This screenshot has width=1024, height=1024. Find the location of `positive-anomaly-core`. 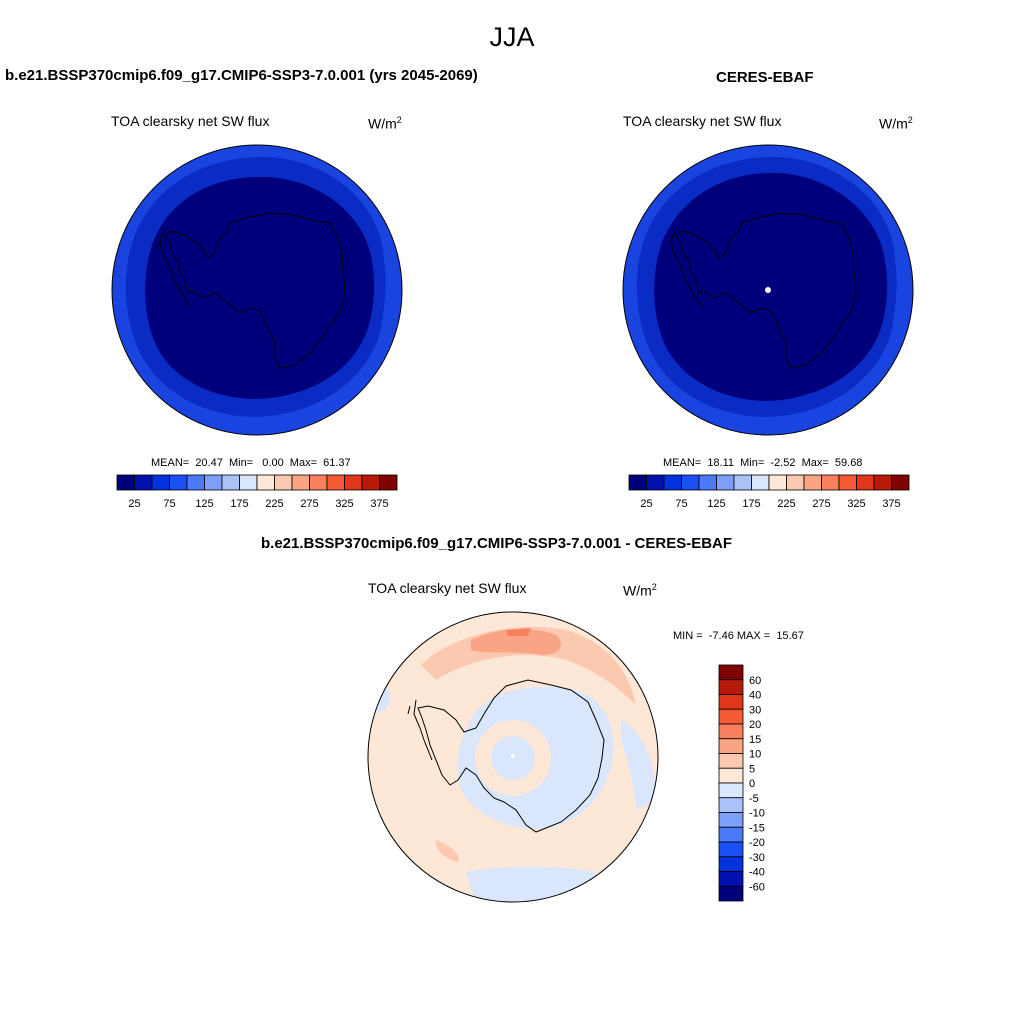

positive-anomaly-core is located at coordinates (516, 641).